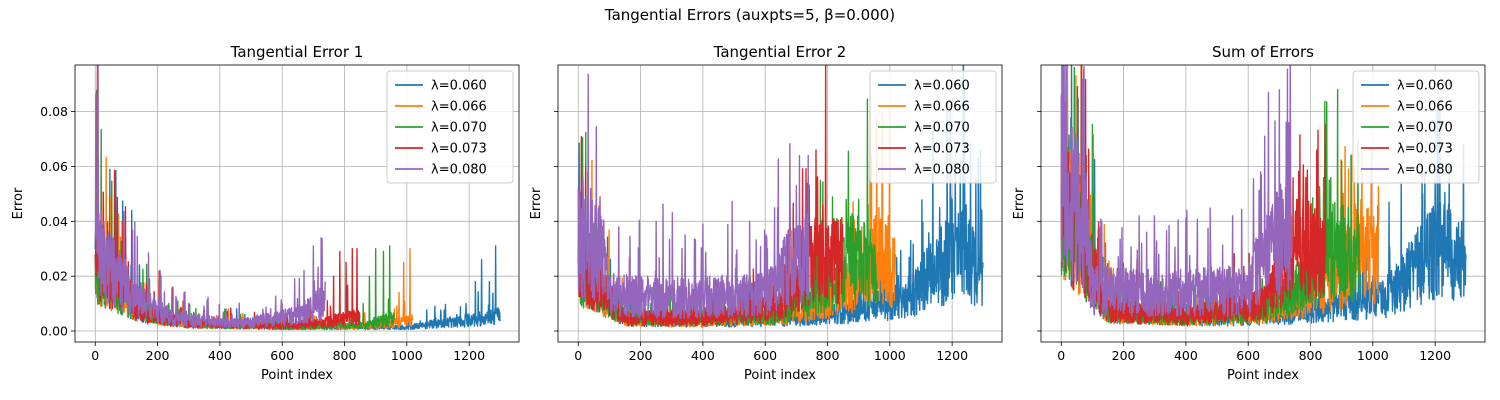  What do you see at coordinates (54, 221) in the screenshot?
I see `y-tick-label: 0.04` at bounding box center [54, 221].